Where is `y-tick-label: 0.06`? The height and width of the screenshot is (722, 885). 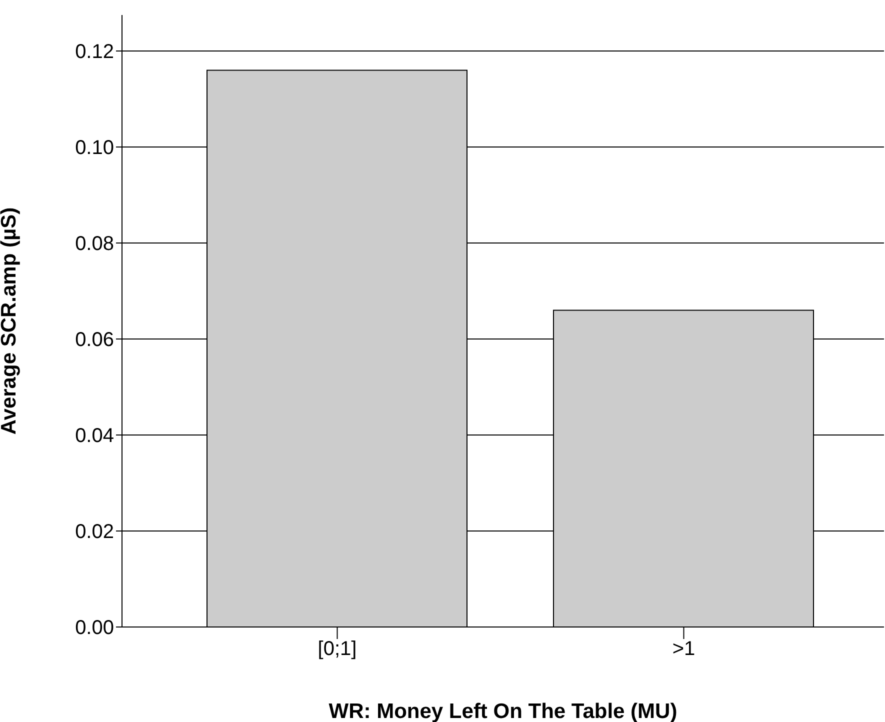 y-tick-label: 0.06 is located at coordinates (94, 340).